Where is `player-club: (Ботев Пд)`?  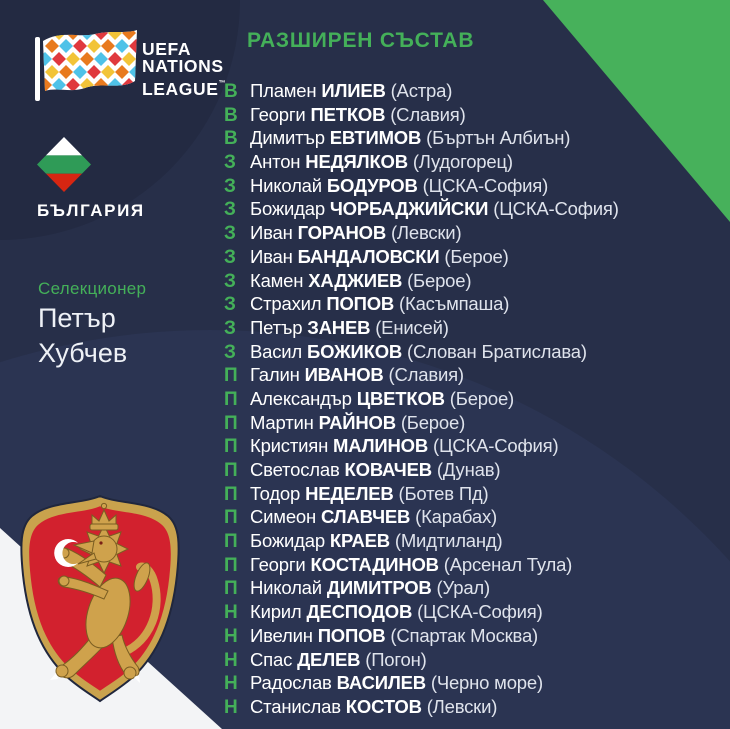 player-club: (Ботев Пд) is located at coordinates (443, 493).